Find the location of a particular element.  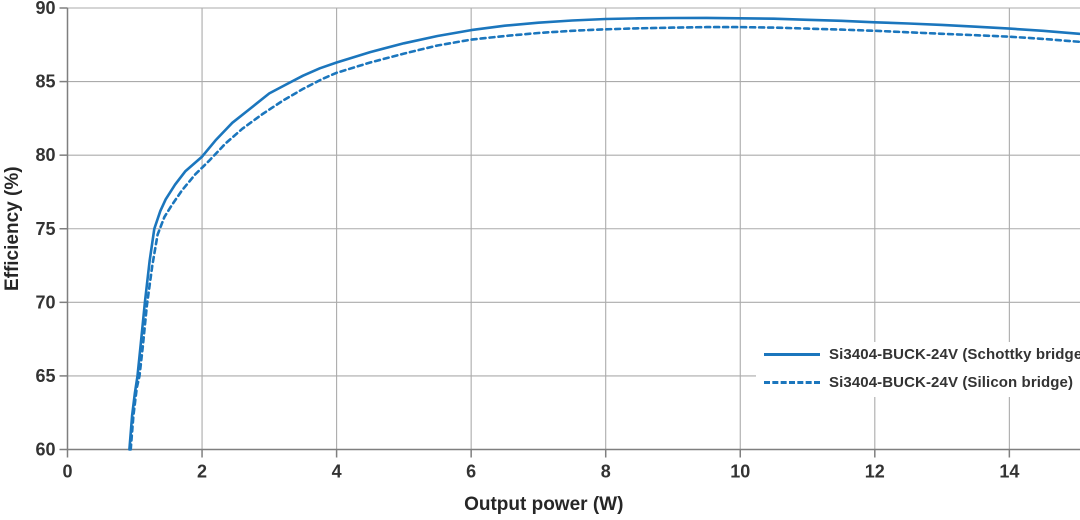

y-tick-label: 60 is located at coordinates (45, 450).